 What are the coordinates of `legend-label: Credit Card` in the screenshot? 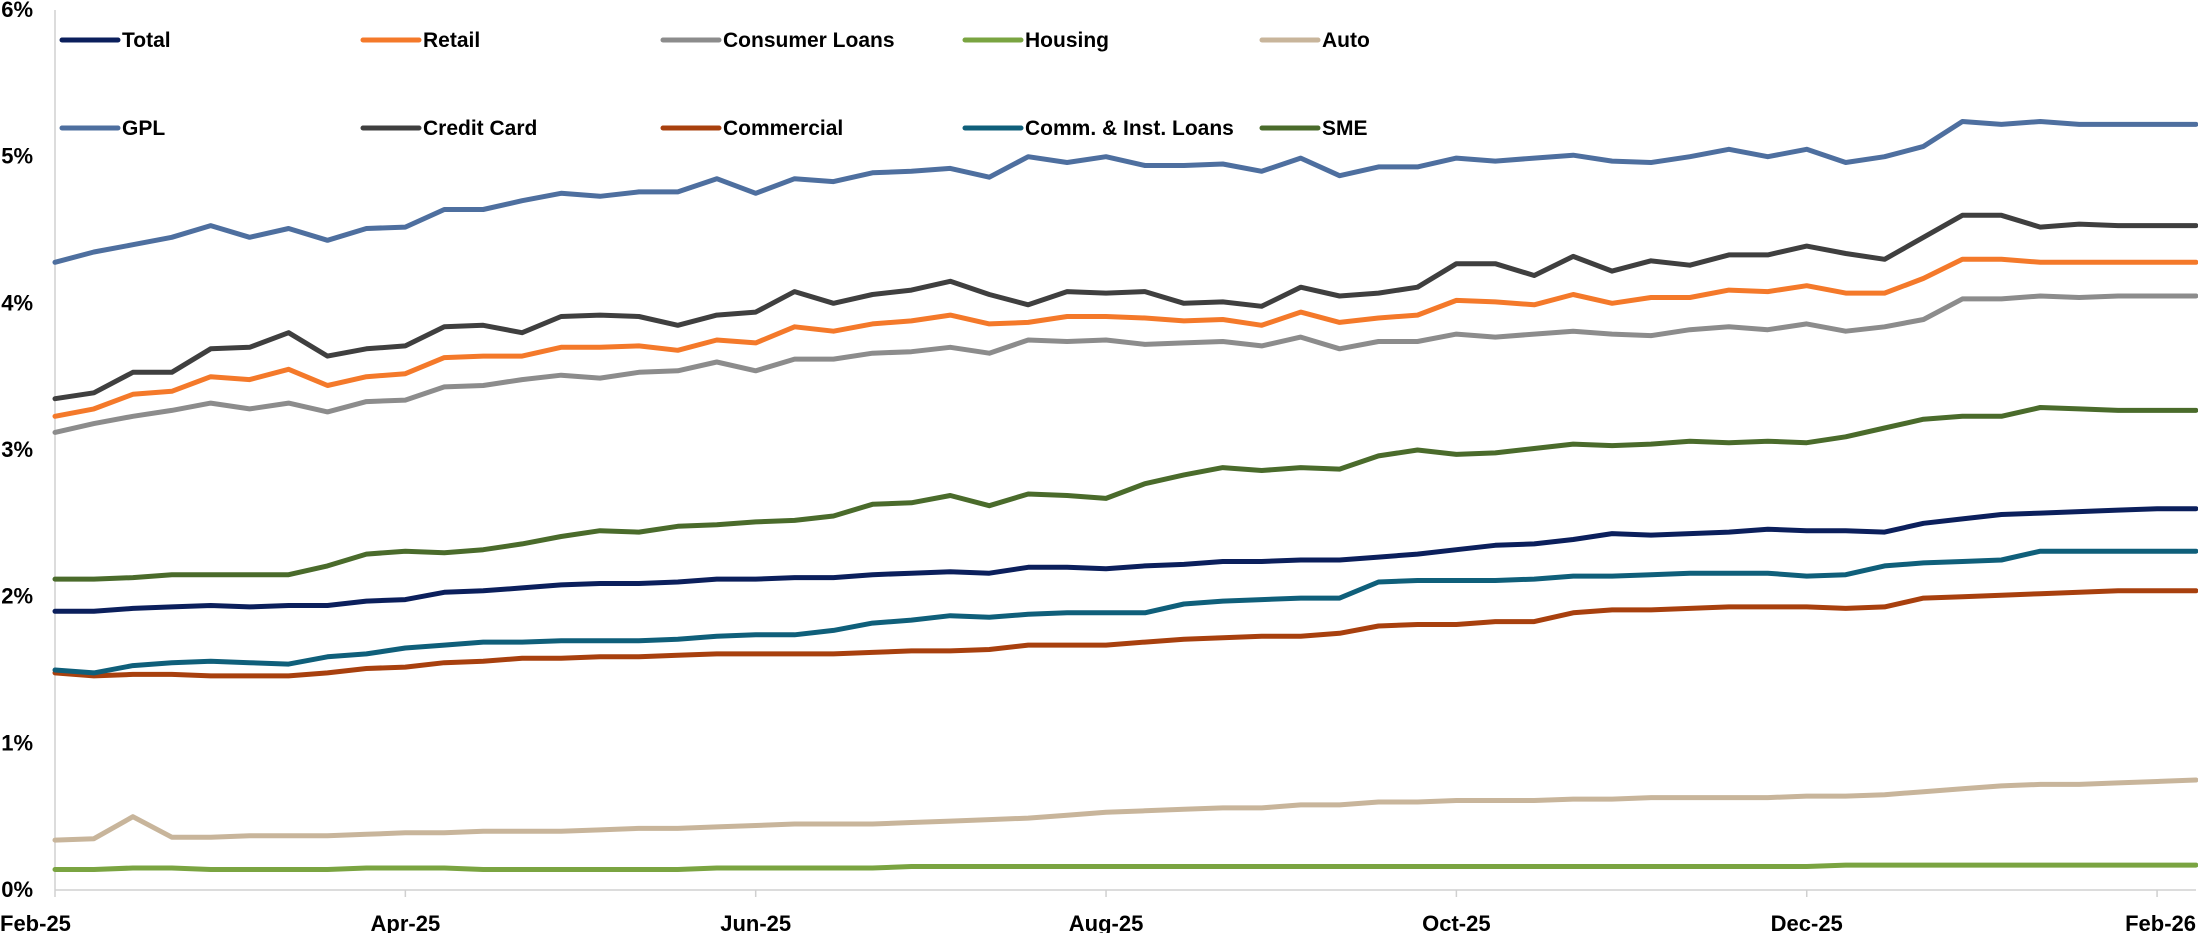 It's located at (480, 128).